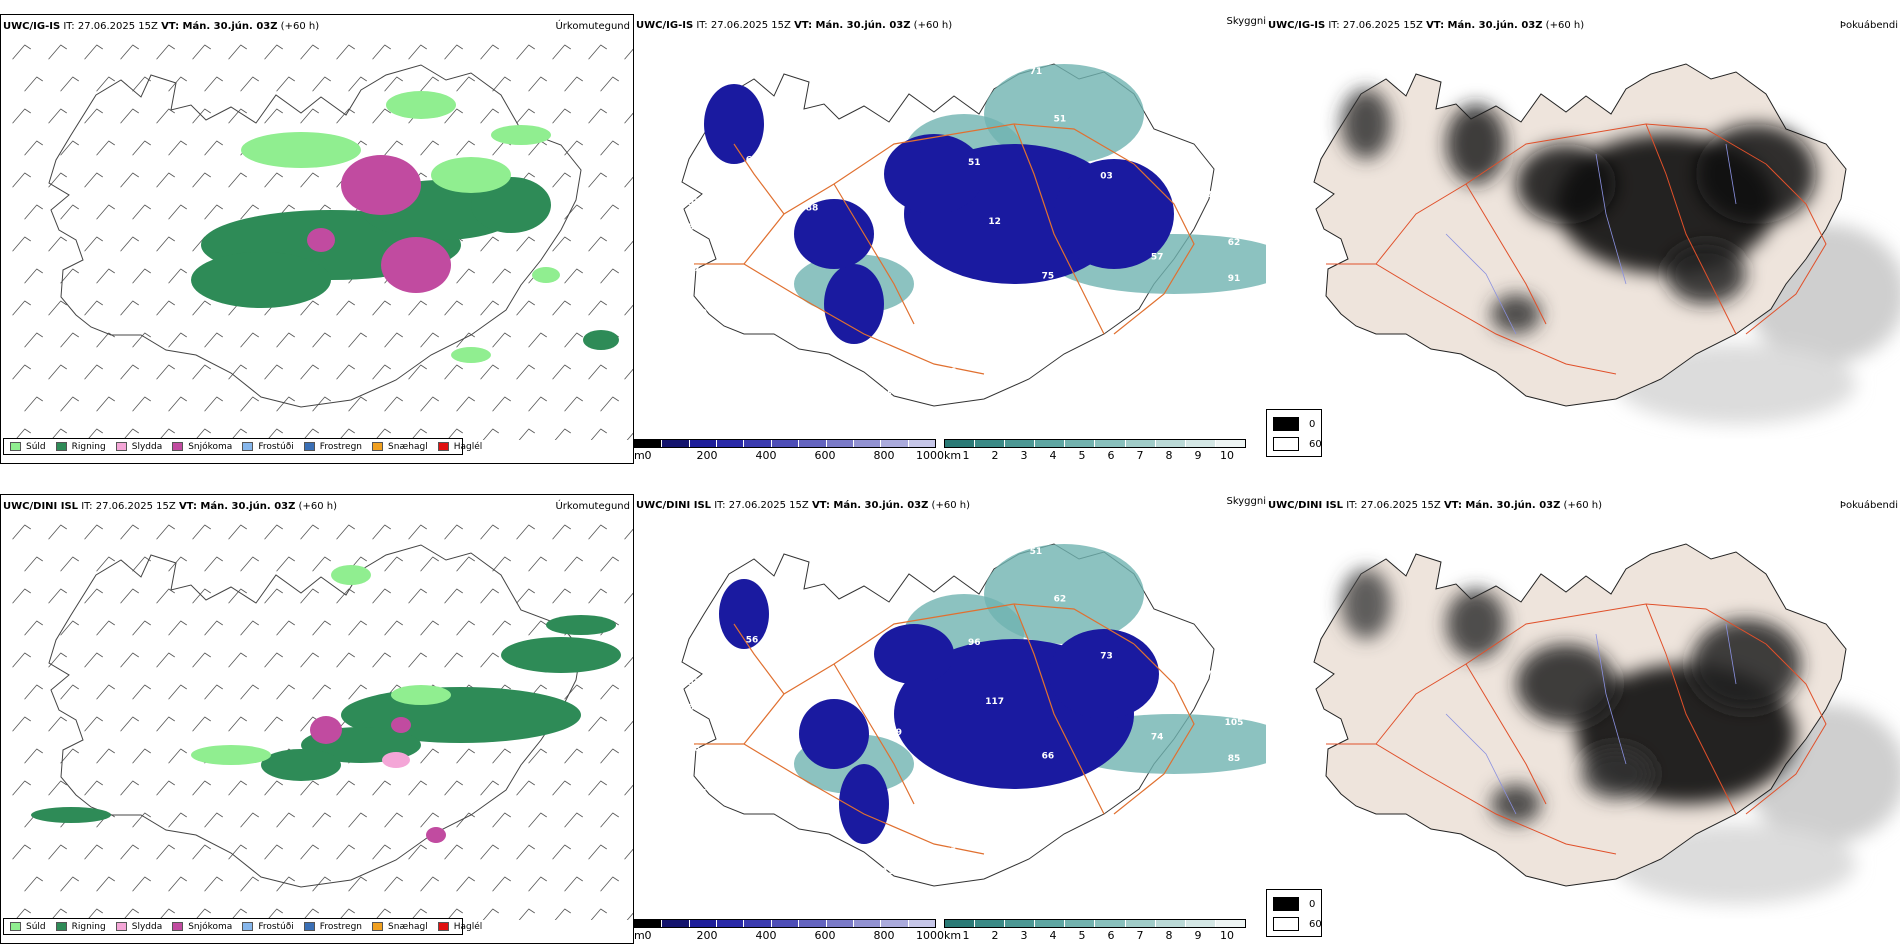 This screenshot has height=950, width=1900. What do you see at coordinates (1172, 119) in the screenshot?
I see `cloud-base-label: 49` at bounding box center [1172, 119].